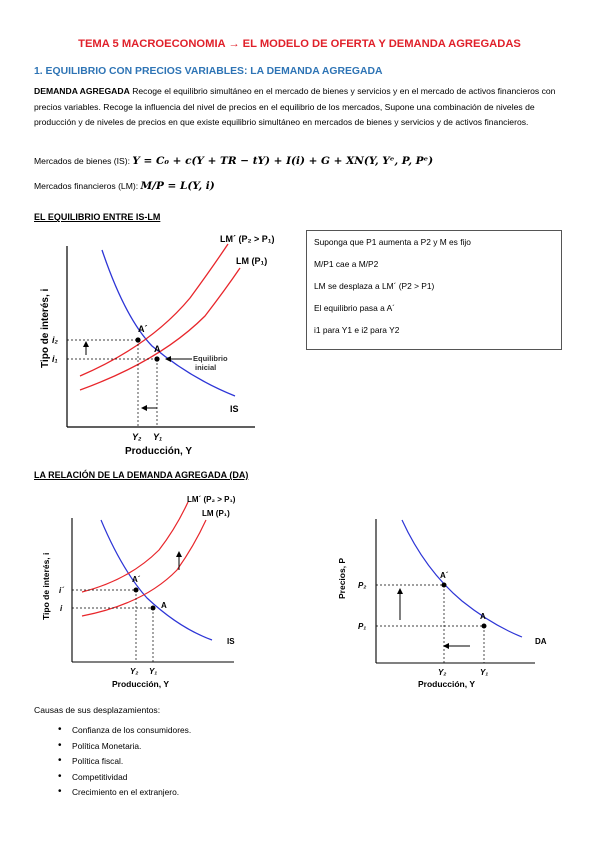  Describe the element at coordinates (177, 186) in the screenshot. I see `equation-formula: M/P = L(Y, i)` at that location.